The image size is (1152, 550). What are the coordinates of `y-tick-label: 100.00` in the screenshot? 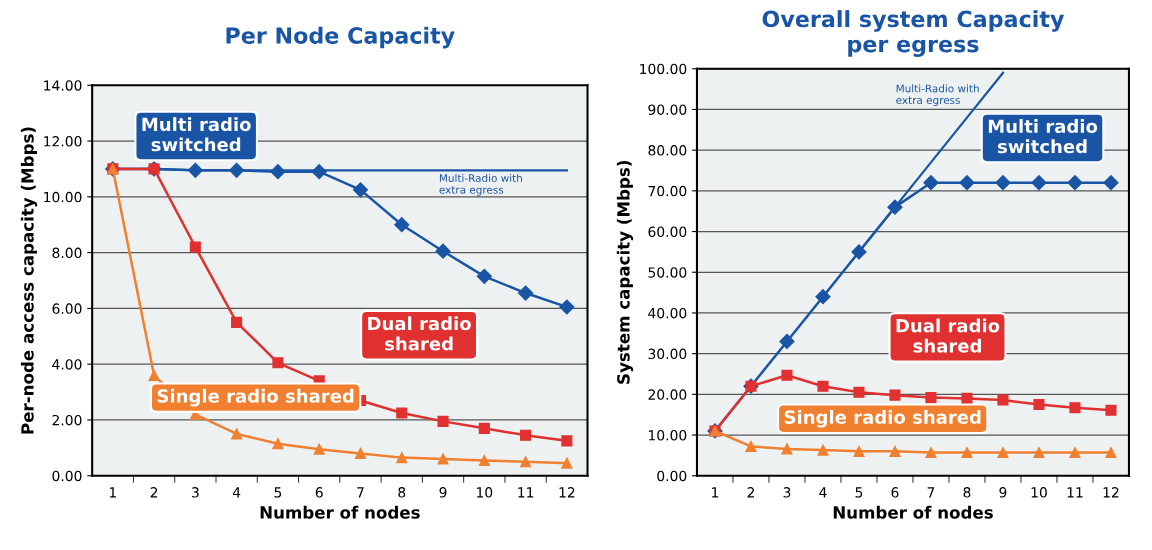 It's located at (663, 69).